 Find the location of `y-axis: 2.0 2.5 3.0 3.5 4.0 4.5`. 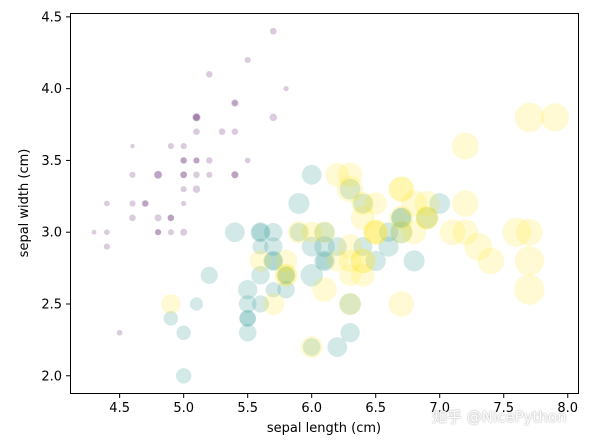

y-axis: 2.0 2.5 3.0 3.5 4.0 4.5 is located at coordinates (56, 197).